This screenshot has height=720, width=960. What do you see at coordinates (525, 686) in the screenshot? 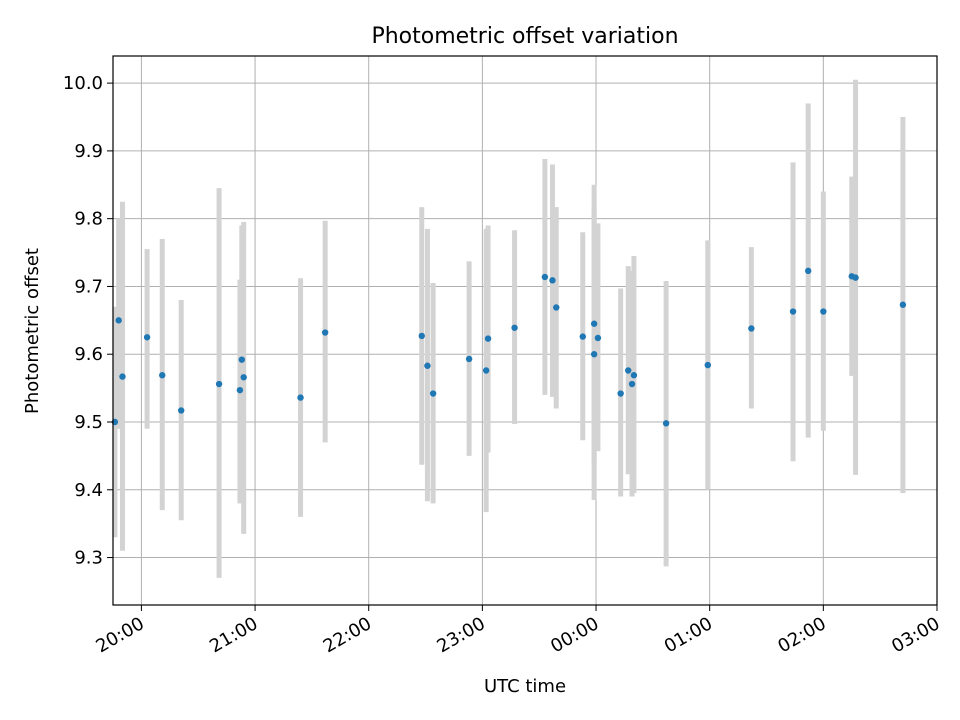
I see `x-axis-label: UTC time` at bounding box center [525, 686].